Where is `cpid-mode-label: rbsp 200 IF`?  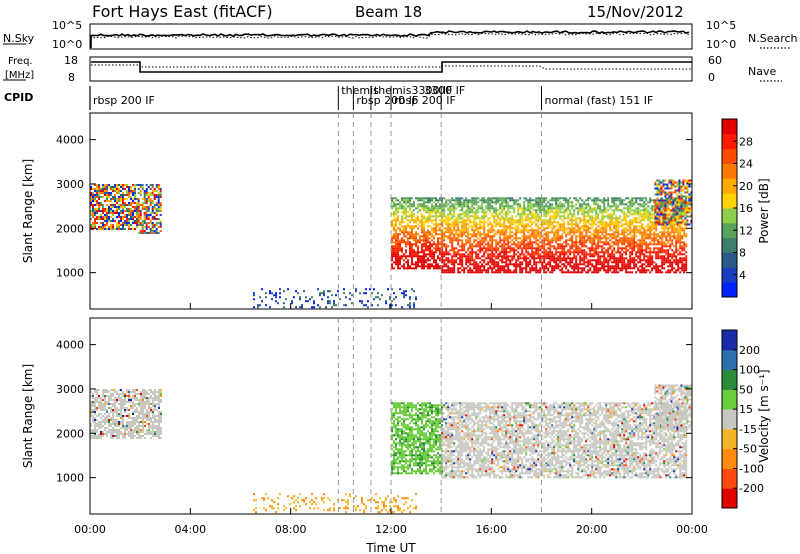
cpid-mode-label: rbsp 200 IF is located at coordinates (124, 100).